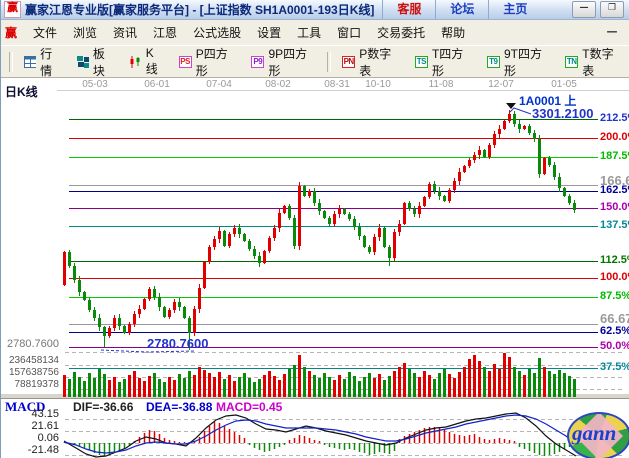 The width and height of the screenshot is (629, 458). Describe the element at coordinates (211, 62) in the screenshot. I see `toolbar-label: P四方形` at that location.